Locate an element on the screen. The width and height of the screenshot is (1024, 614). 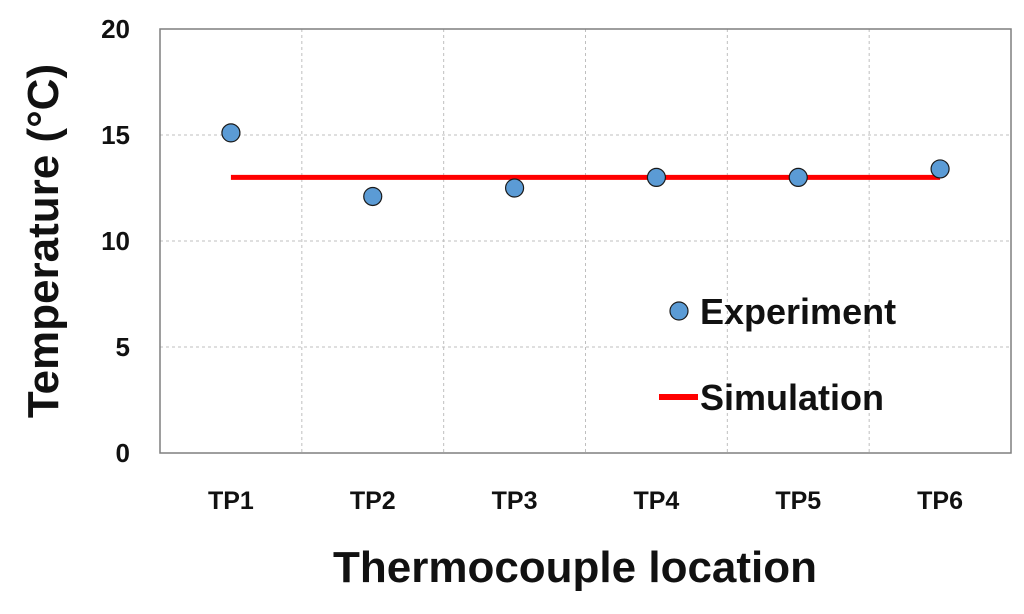
y-tick-label: 20 is located at coordinates (115, 29).